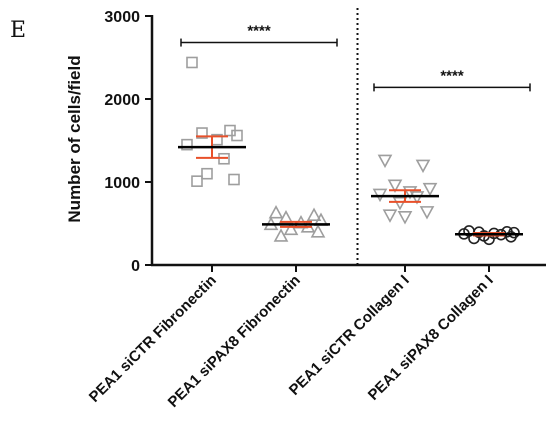 Image resolution: width=550 pixels, height=444 pixels. Describe the element at coordinates (122, 17) in the screenshot. I see `y-tick-label: 3000` at that location.